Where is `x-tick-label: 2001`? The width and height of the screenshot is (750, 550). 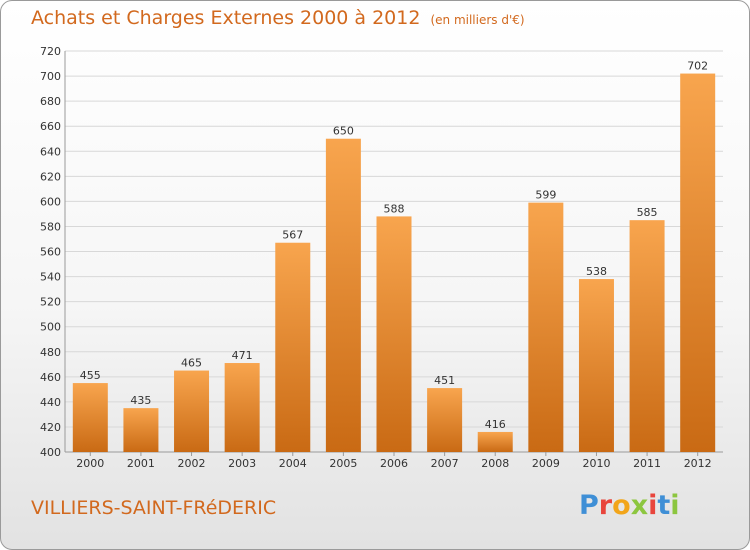
x-tick-label: 2001 is located at coordinates (141, 463).